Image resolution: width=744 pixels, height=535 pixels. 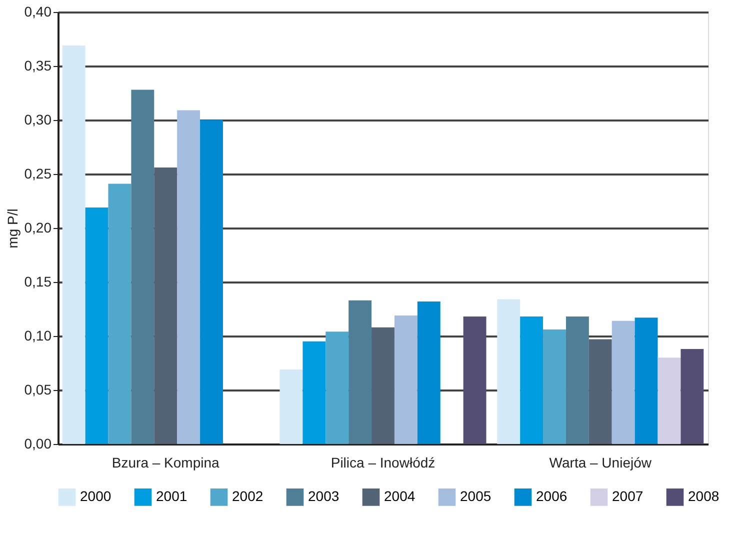 I want to click on legend-label: 2006, so click(x=552, y=496).